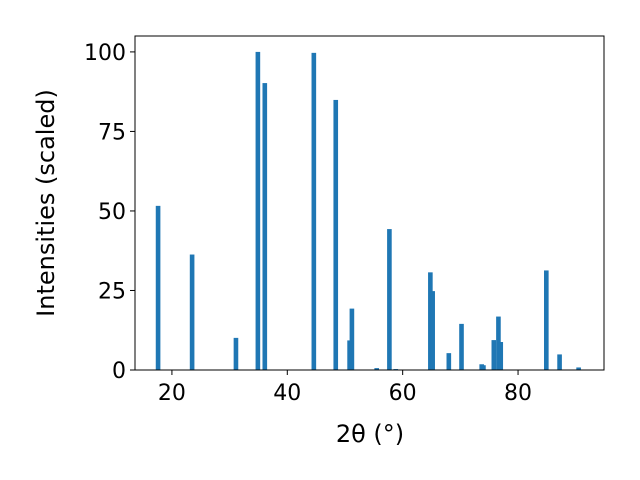 This screenshot has width=640, height=480. What do you see at coordinates (112, 132) in the screenshot?
I see `y-tick-label: 75` at bounding box center [112, 132].